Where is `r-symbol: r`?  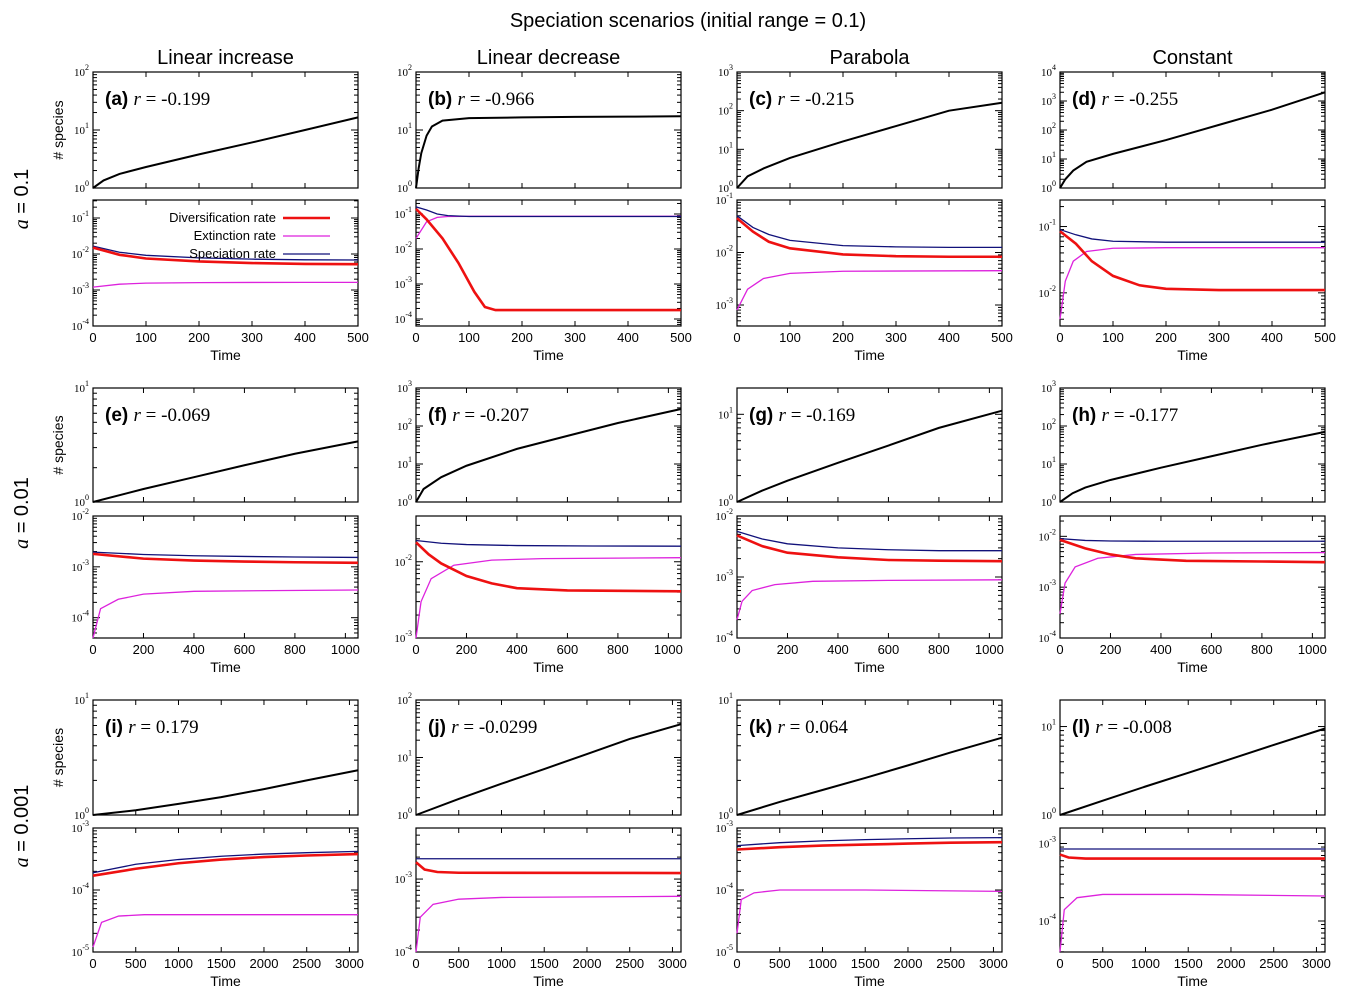
r-symbol: r is located at coordinates (1106, 415).